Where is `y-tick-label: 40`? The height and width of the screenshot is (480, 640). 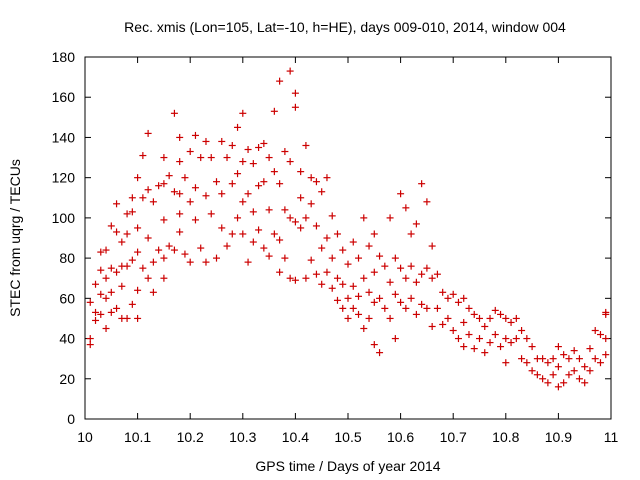 y-tick-label: 40 is located at coordinates (67, 339).